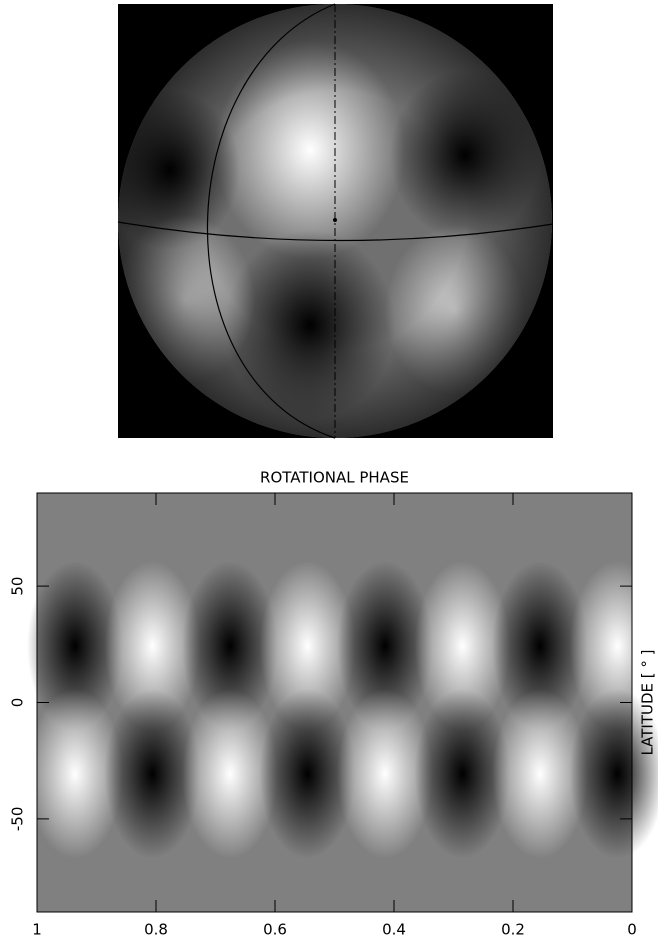 This screenshot has width=658, height=946. I want to click on x-tick-label: 0.4, so click(394, 930).